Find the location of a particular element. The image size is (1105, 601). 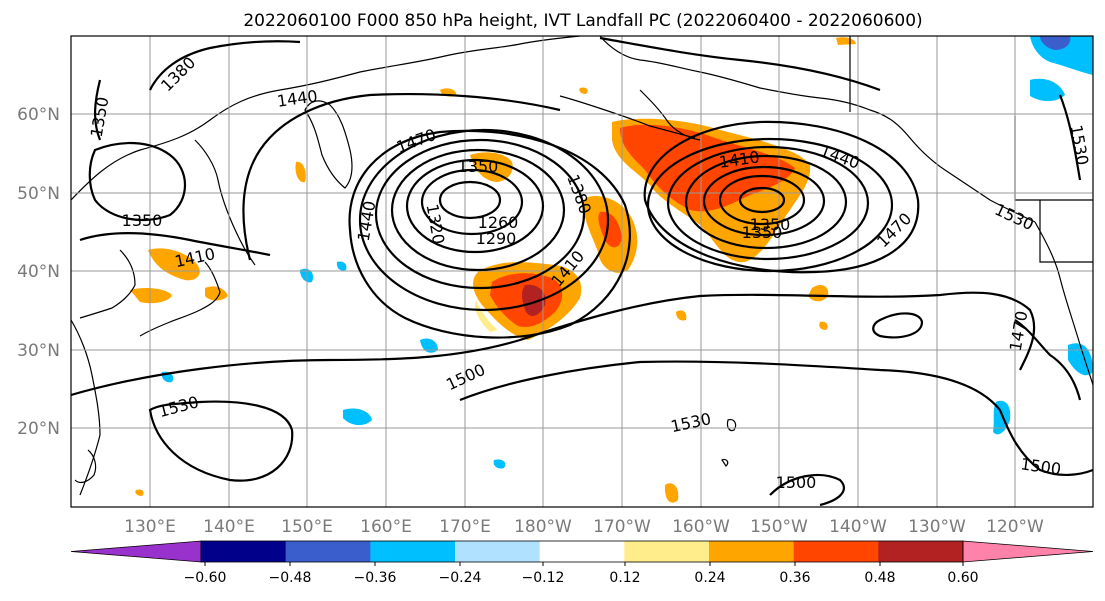

ivt-region-japan3-orange is located at coordinates (216, 293).